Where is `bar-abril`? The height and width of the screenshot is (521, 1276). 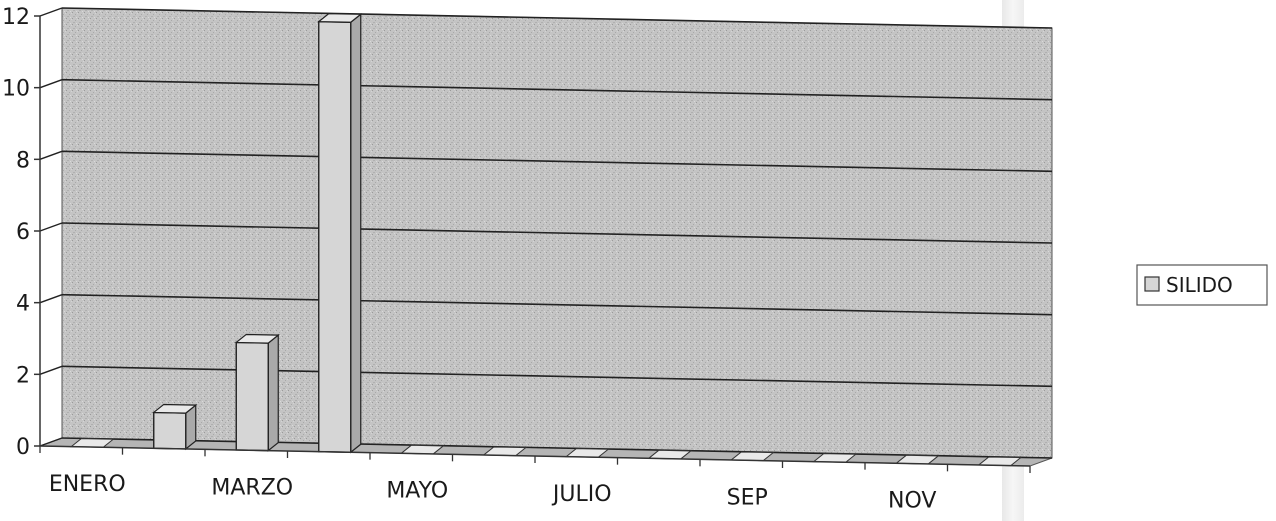
bar-abril is located at coordinates (340, 233).